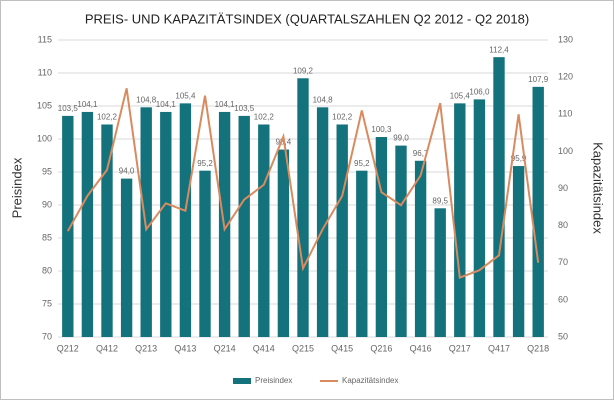  What do you see at coordinates (47, 171) in the screenshot?
I see `y-tick-label: 95` at bounding box center [47, 171].